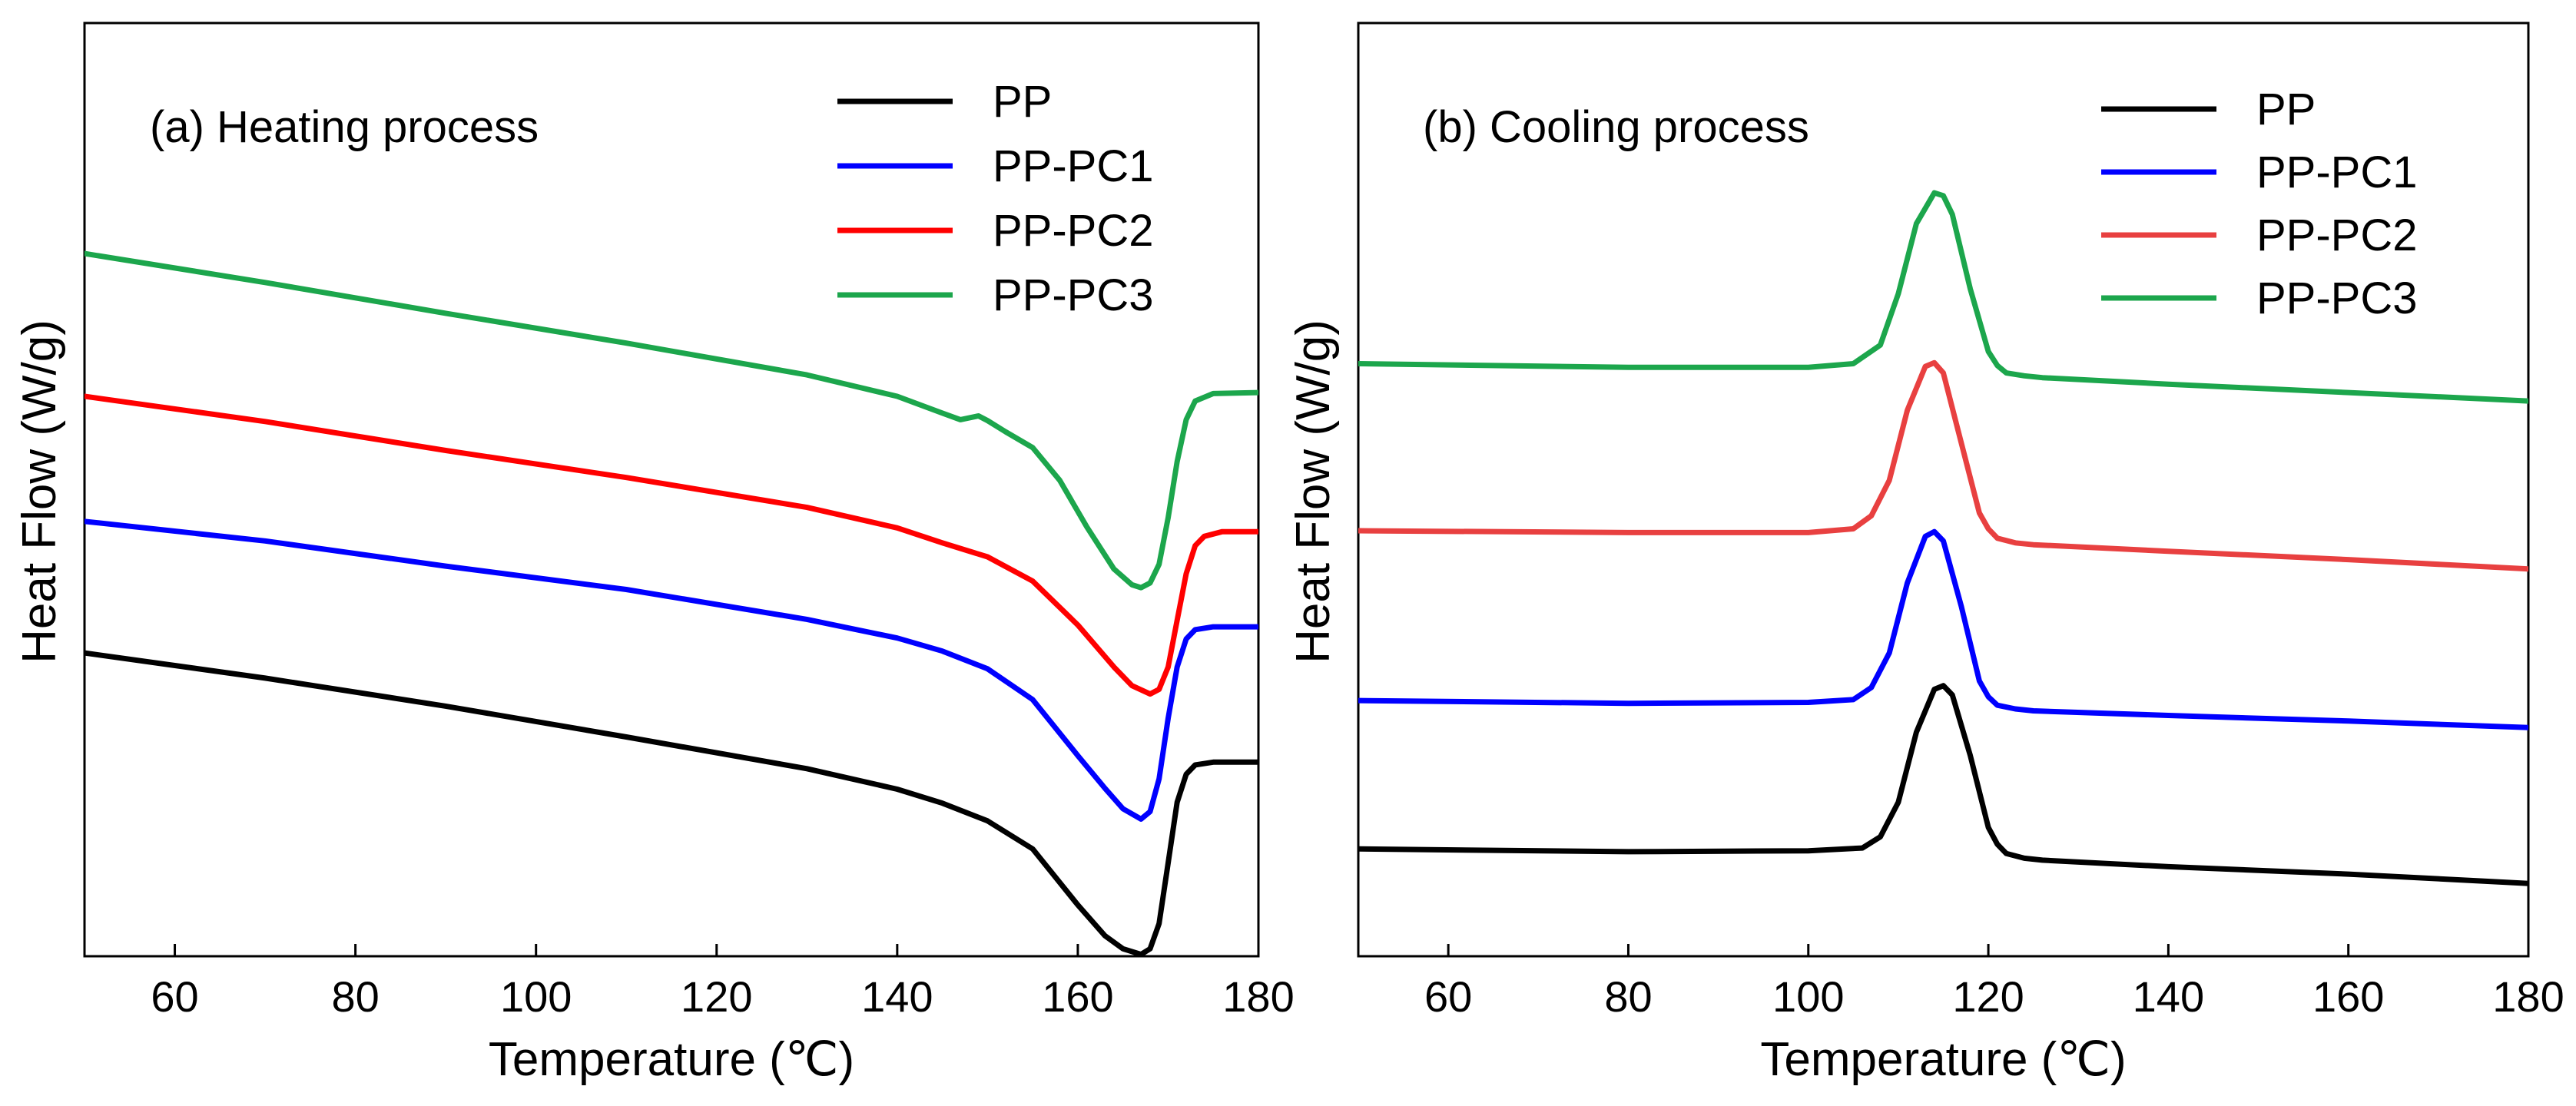 Image resolution: width=2576 pixels, height=1106 pixels. Describe the element at coordinates (1616, 127) in the screenshot. I see `panel-title: (b) Cooling process` at that location.